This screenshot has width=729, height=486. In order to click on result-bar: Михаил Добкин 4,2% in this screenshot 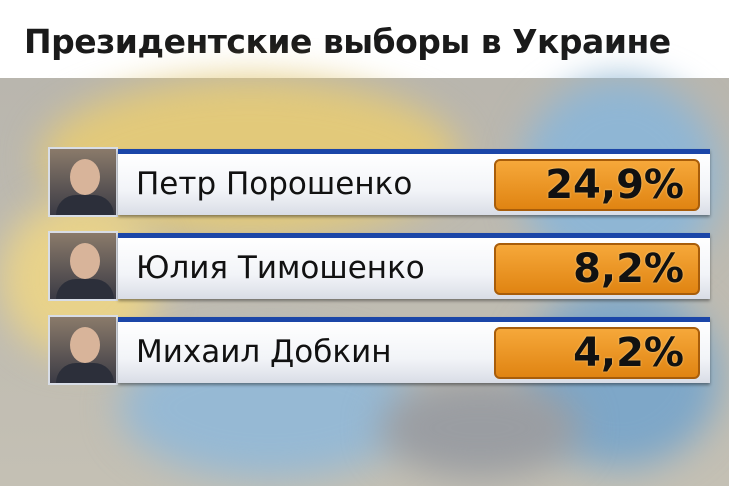, I will do `click(414, 350)`.